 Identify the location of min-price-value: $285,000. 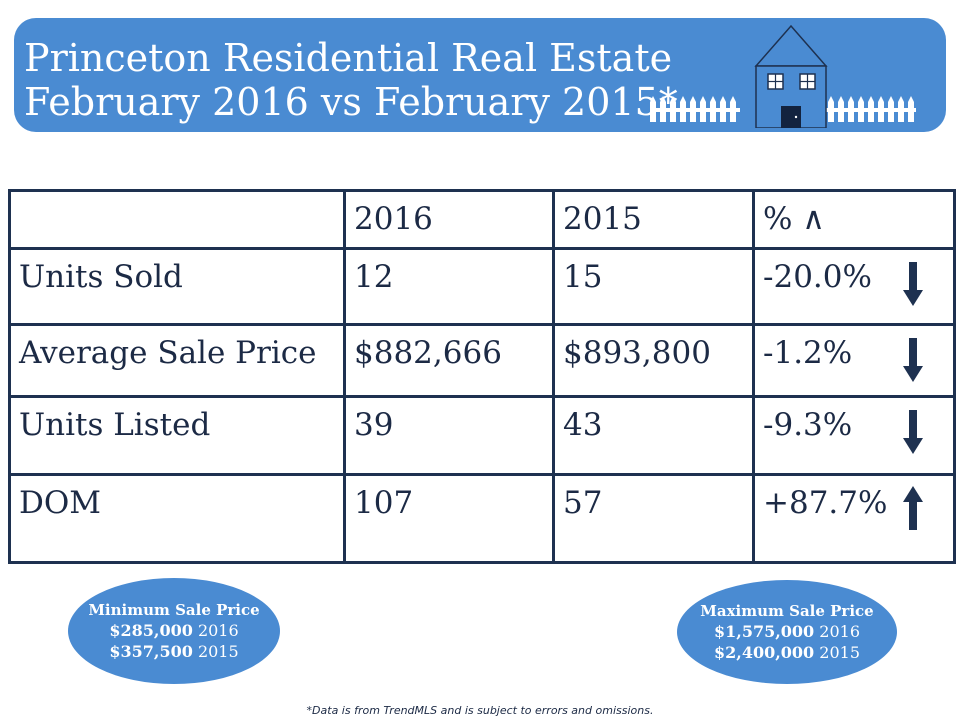
(151, 630).